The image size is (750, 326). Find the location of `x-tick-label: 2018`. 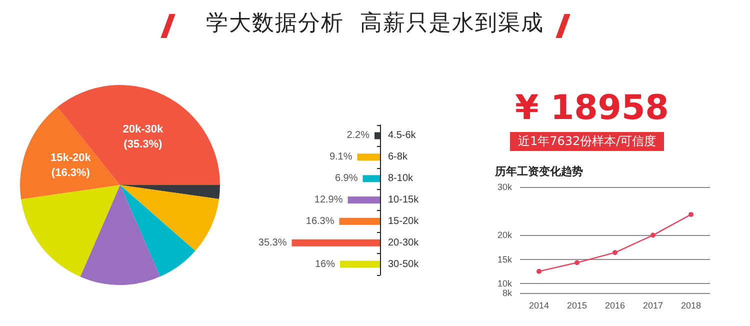

x-tick-label: 2018 is located at coordinates (691, 305).